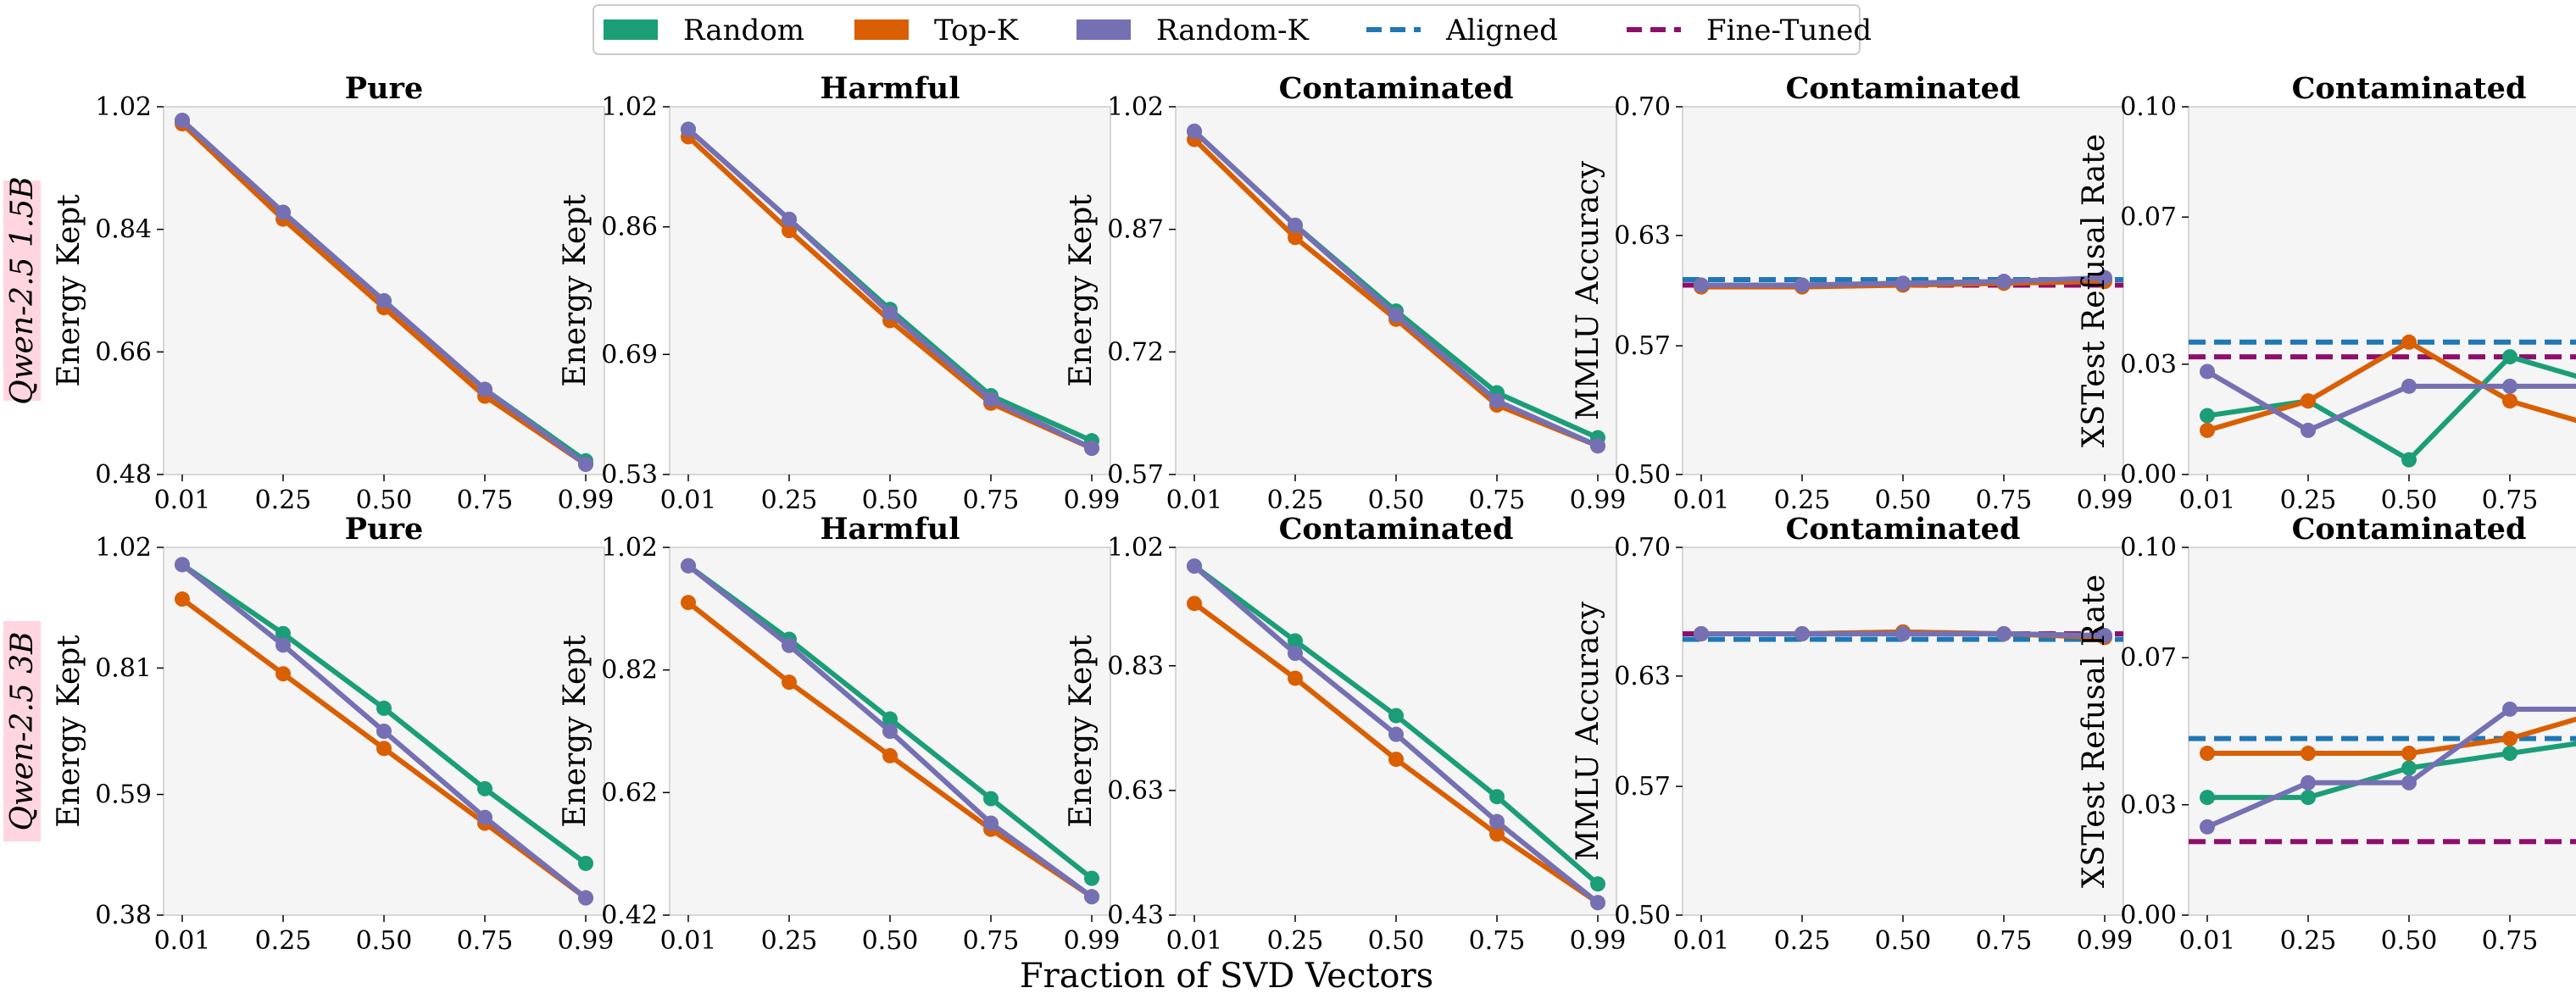 Image resolution: width=2576 pixels, height=999 pixels. What do you see at coordinates (1104, 29) in the screenshot?
I see `legend-swatch-random-k` at bounding box center [1104, 29].